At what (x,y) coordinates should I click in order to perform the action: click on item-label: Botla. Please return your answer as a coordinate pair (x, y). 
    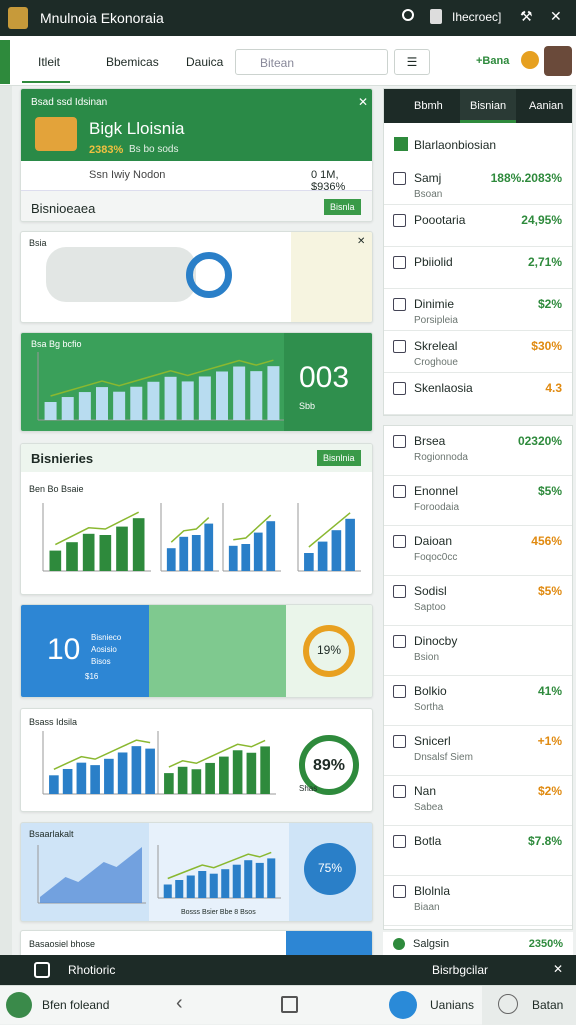
    Looking at the image, I should click on (428, 841).